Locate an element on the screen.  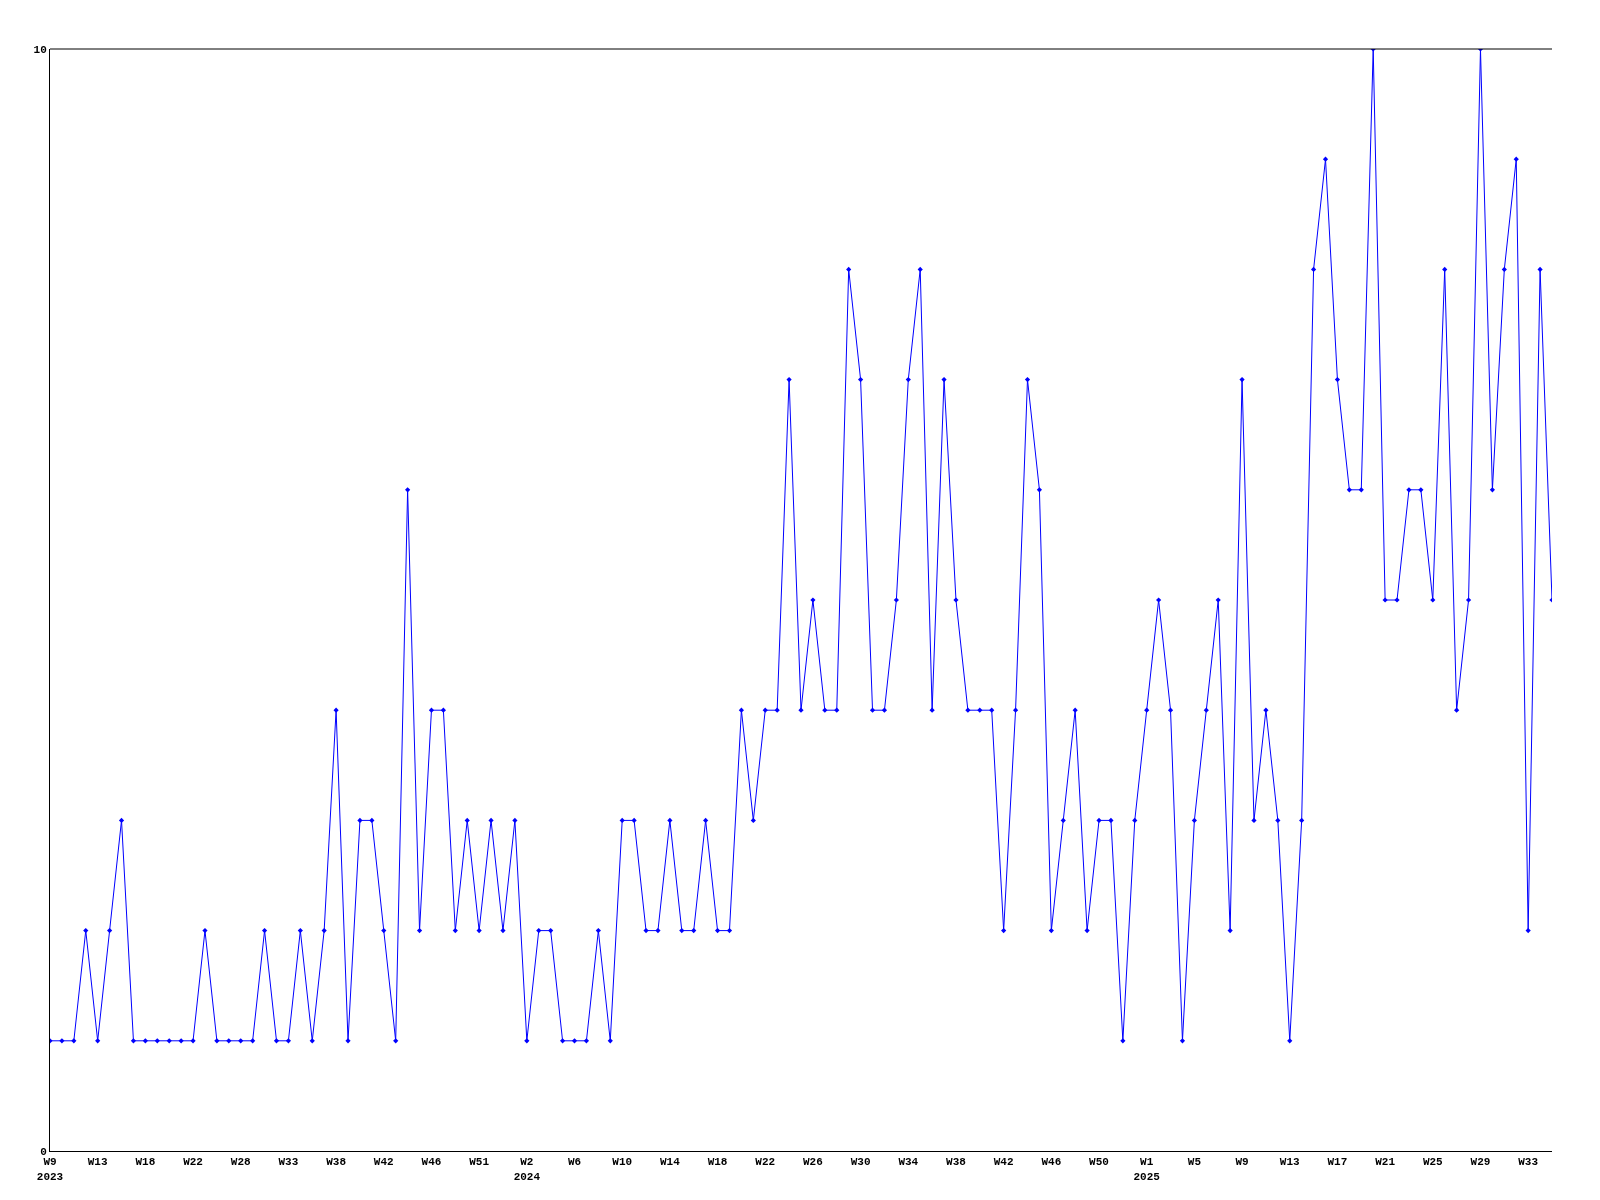
y-tick-label: 0 is located at coordinates (43, 1151).